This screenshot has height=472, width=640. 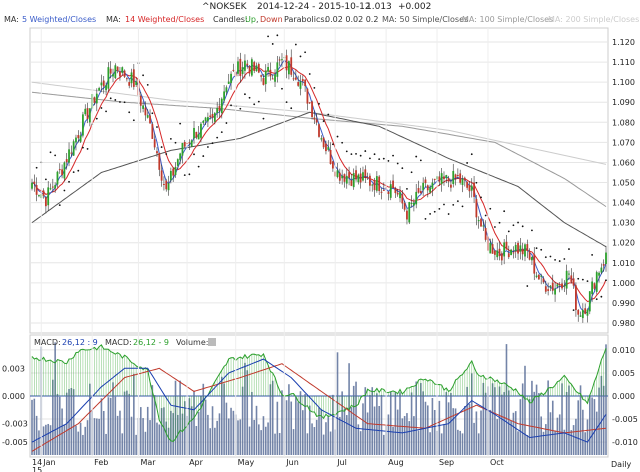 I want to click on price-tick-label: 1.110, so click(x=623, y=62).